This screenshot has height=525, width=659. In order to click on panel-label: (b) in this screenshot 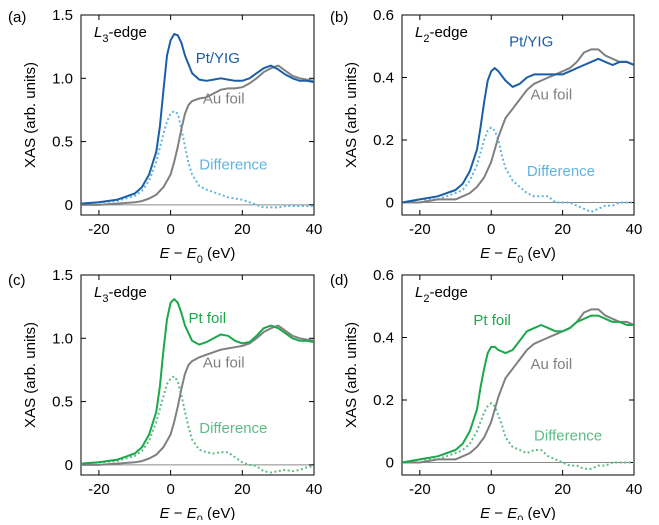, I will do `click(339, 17)`.